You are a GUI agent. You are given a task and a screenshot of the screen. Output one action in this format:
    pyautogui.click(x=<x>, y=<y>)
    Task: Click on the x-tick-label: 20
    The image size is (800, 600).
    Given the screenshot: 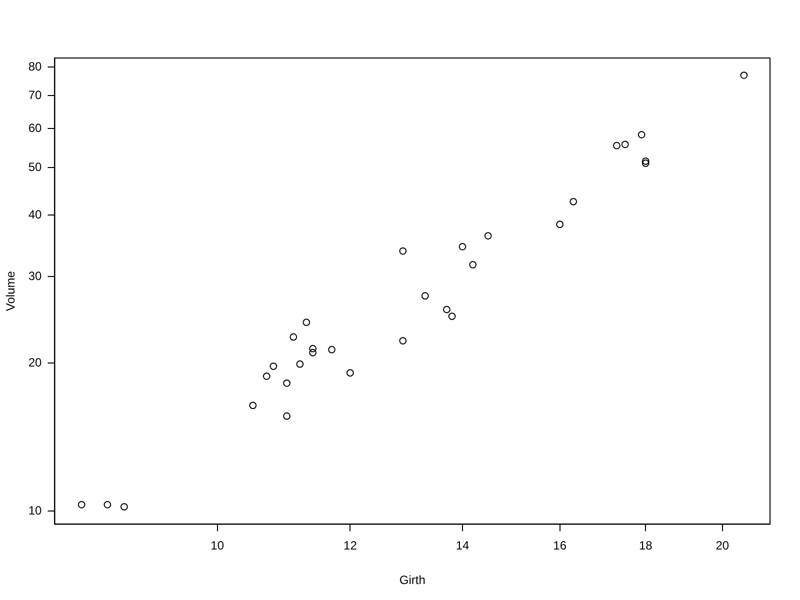 What is the action you would take?
    pyautogui.click(x=723, y=545)
    